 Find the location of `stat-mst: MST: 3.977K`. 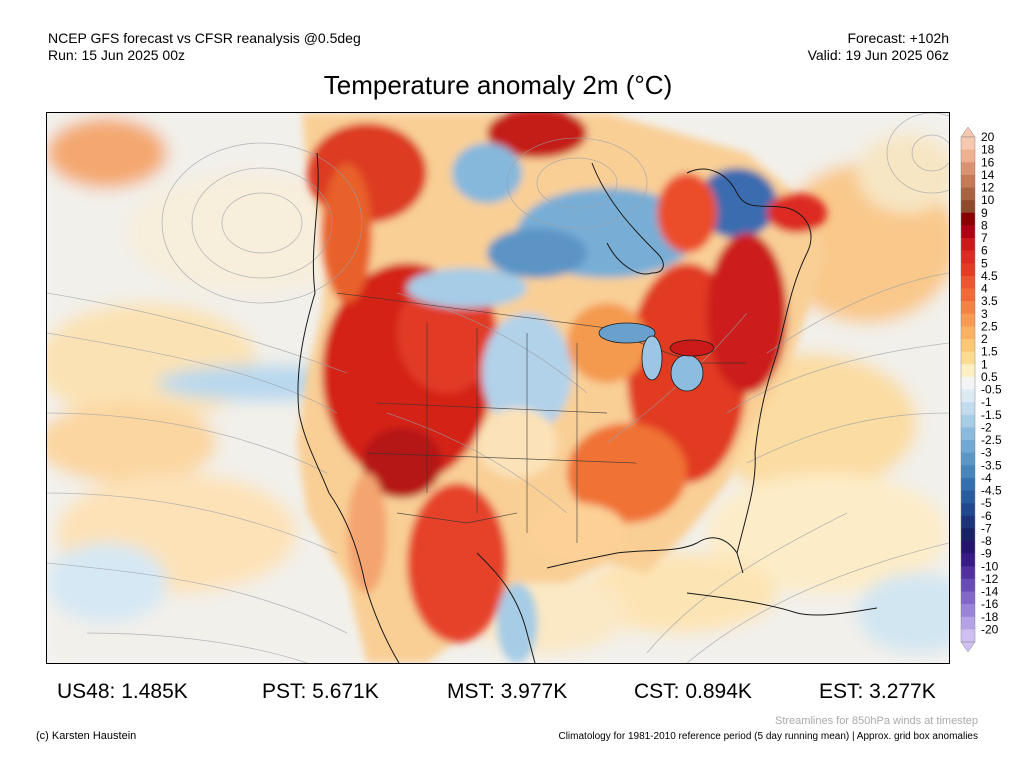

stat-mst: MST: 3.977K is located at coordinates (507, 691).